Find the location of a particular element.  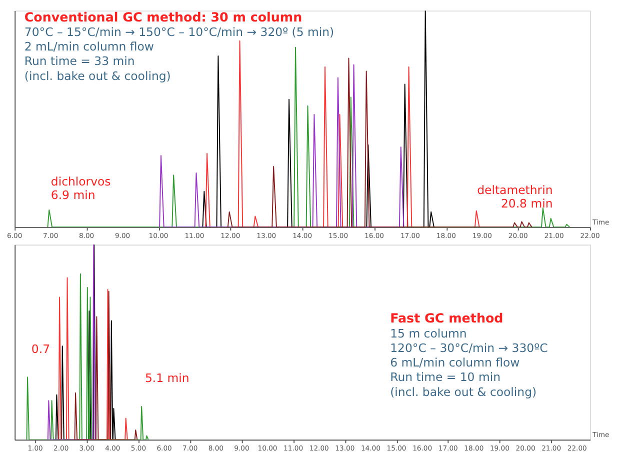

text: 70°C – 15°C/min → 150°C – 10°C/min → 320º (5 min) is located at coordinates (179, 31).